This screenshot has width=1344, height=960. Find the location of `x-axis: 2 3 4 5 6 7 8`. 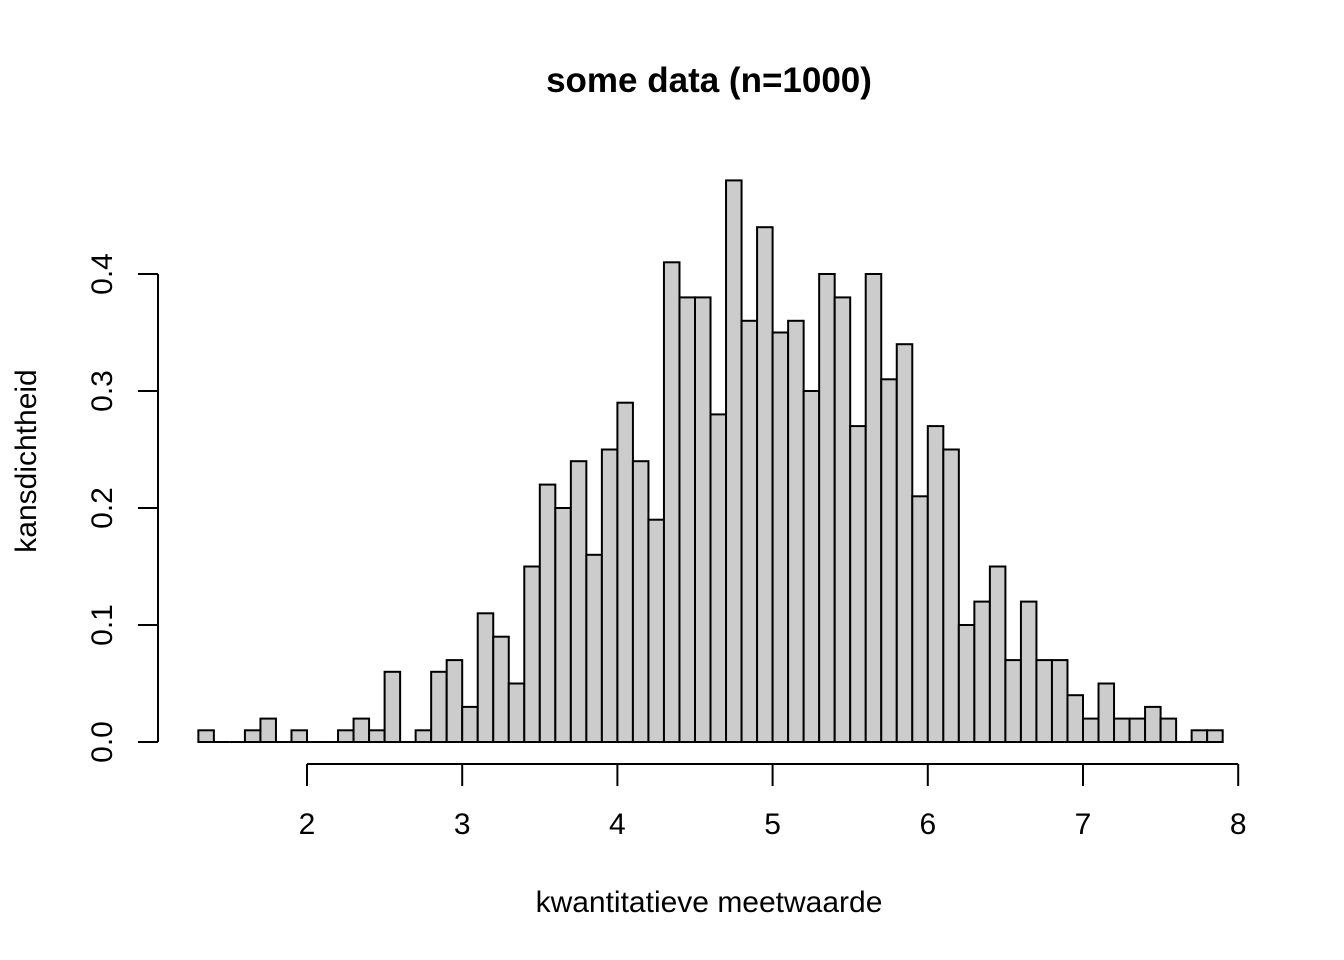

x-axis: 2 3 4 5 6 7 8 is located at coordinates (773, 802).